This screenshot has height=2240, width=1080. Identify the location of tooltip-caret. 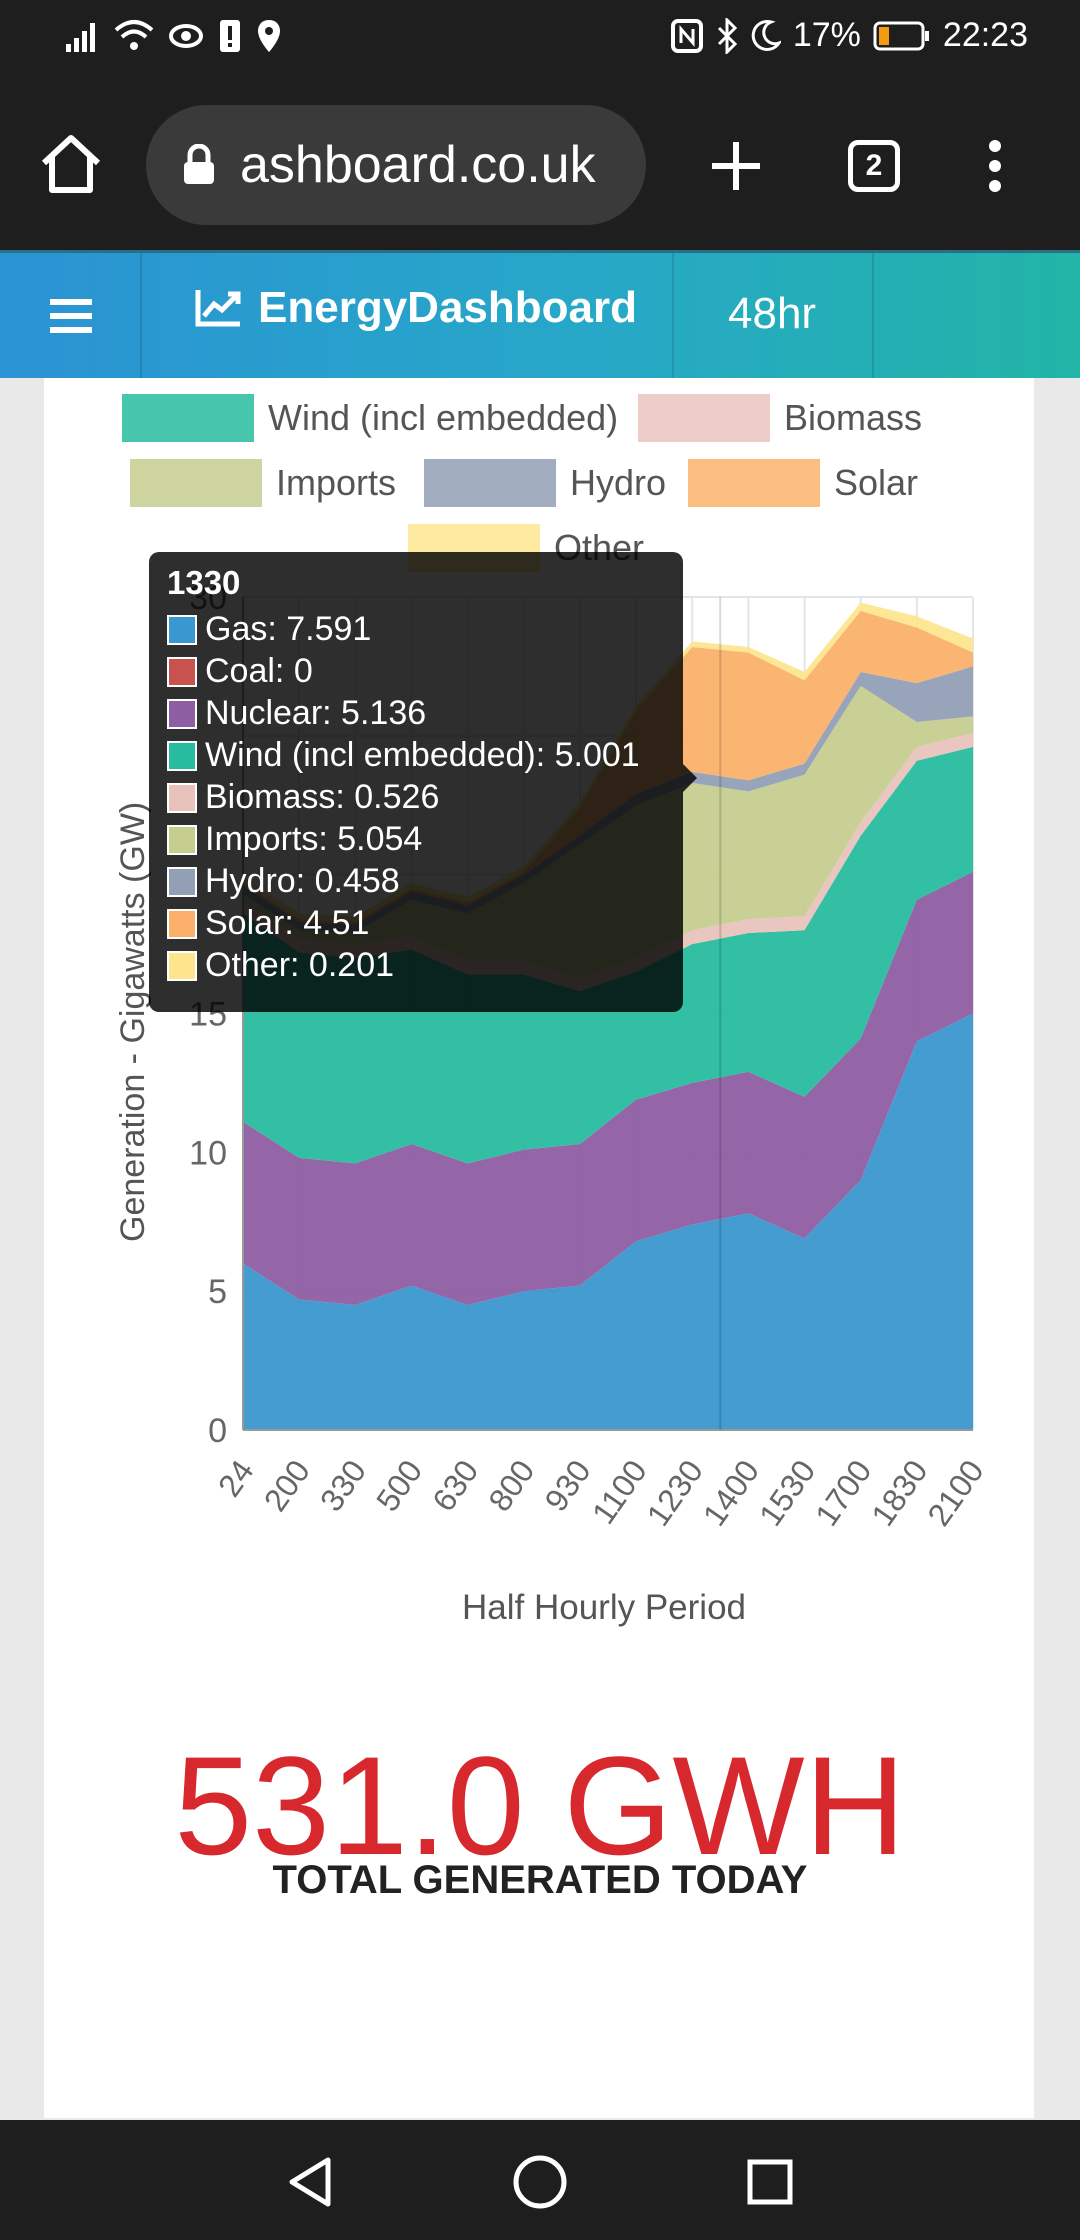
(690, 778).